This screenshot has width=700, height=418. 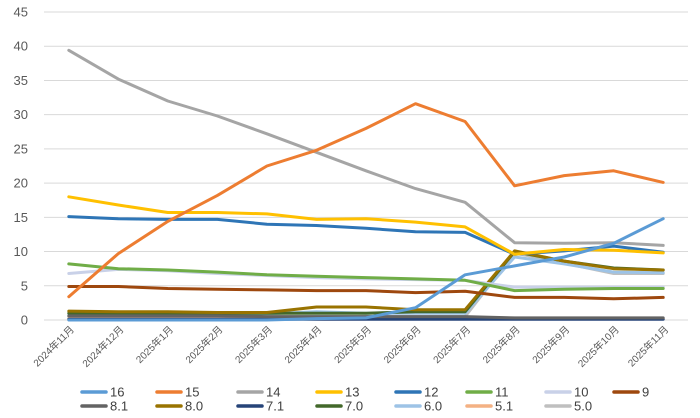 I want to click on x-tick-label: 2025年11月, so click(x=648, y=346).